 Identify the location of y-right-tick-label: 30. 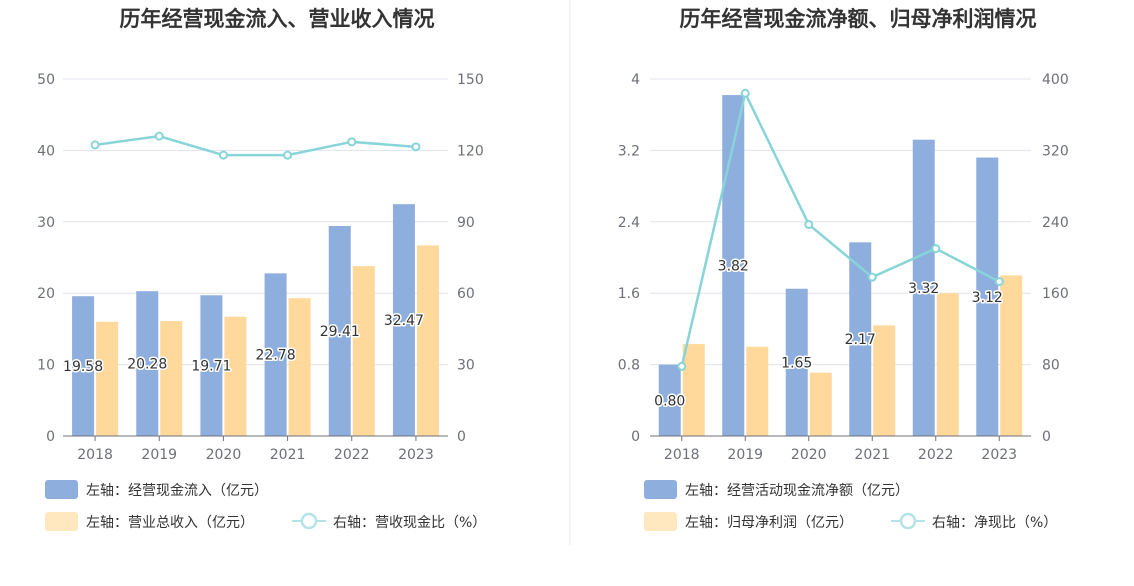
(466, 366).